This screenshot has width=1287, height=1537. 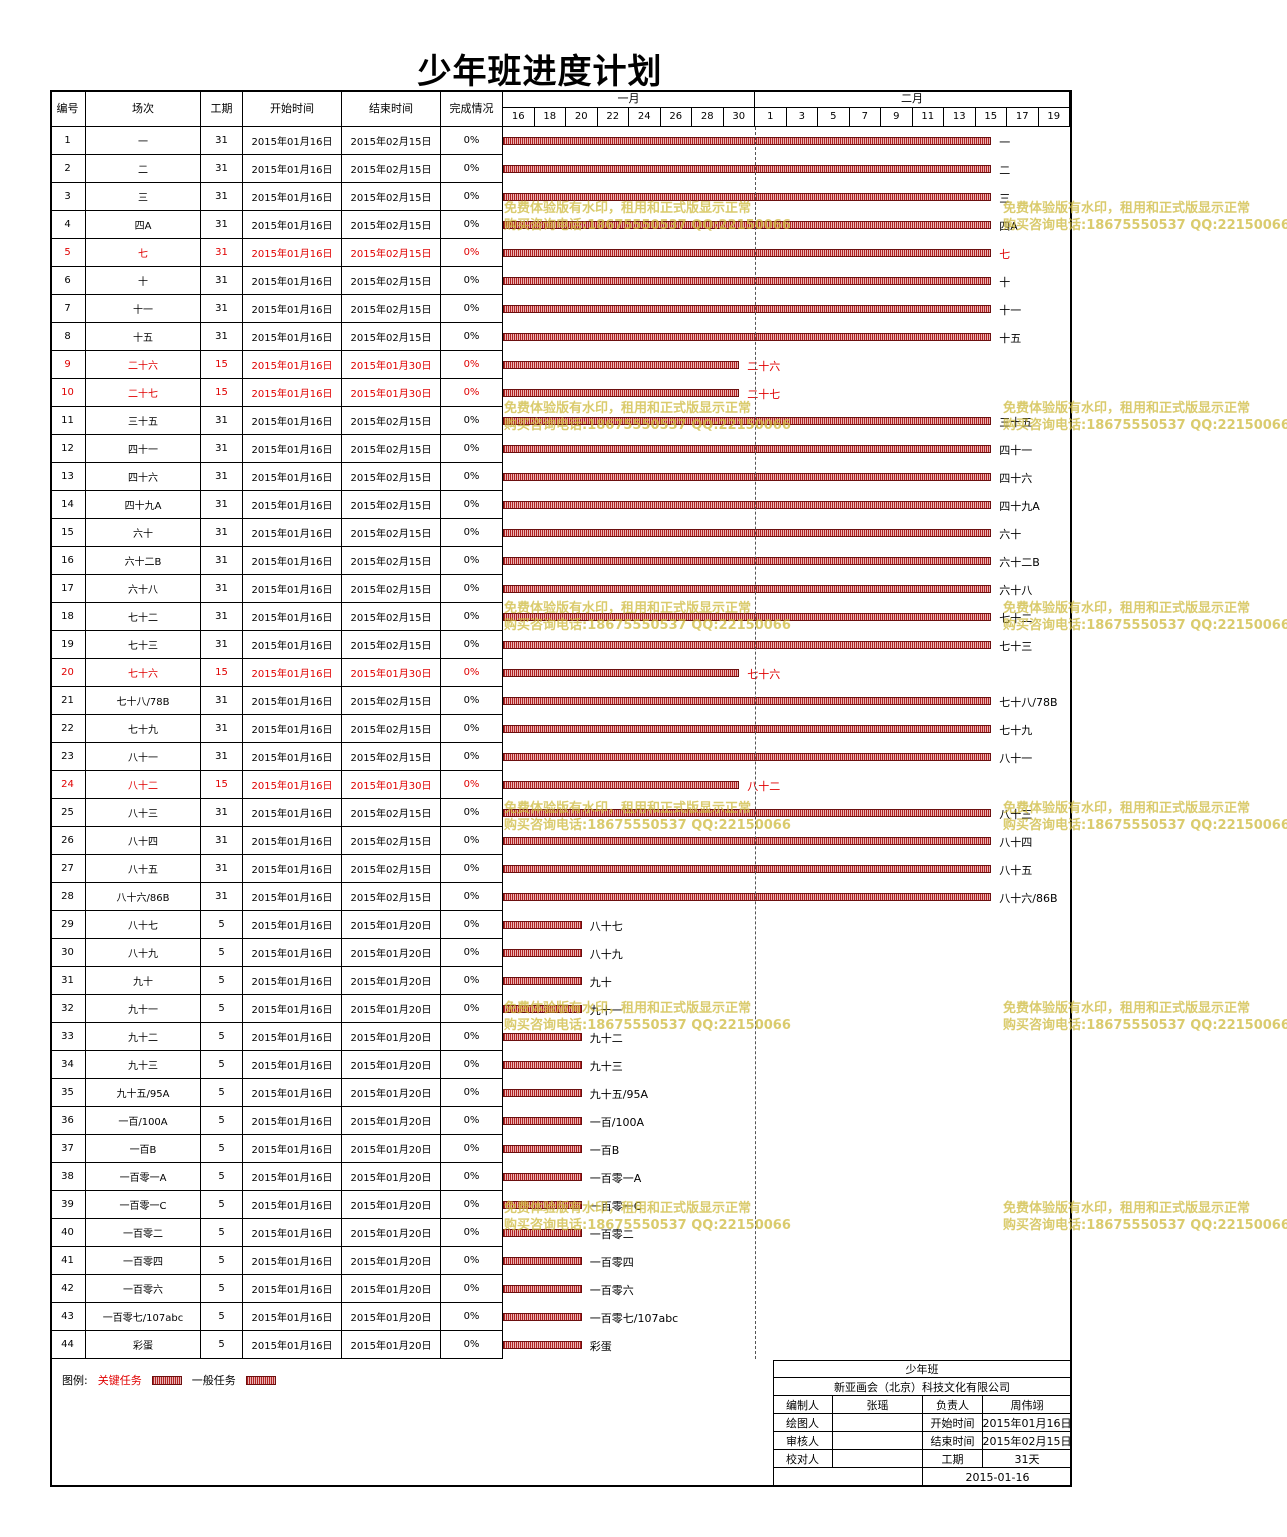 What do you see at coordinates (1016, 646) in the screenshot?
I see `bar-label: 七十三` at bounding box center [1016, 646].